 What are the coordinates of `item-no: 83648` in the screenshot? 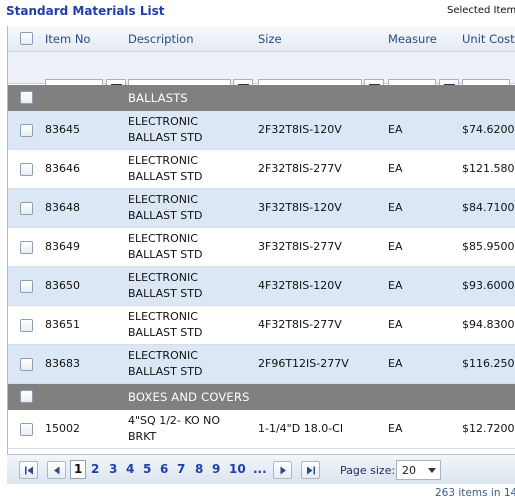 It's located at (62, 207).